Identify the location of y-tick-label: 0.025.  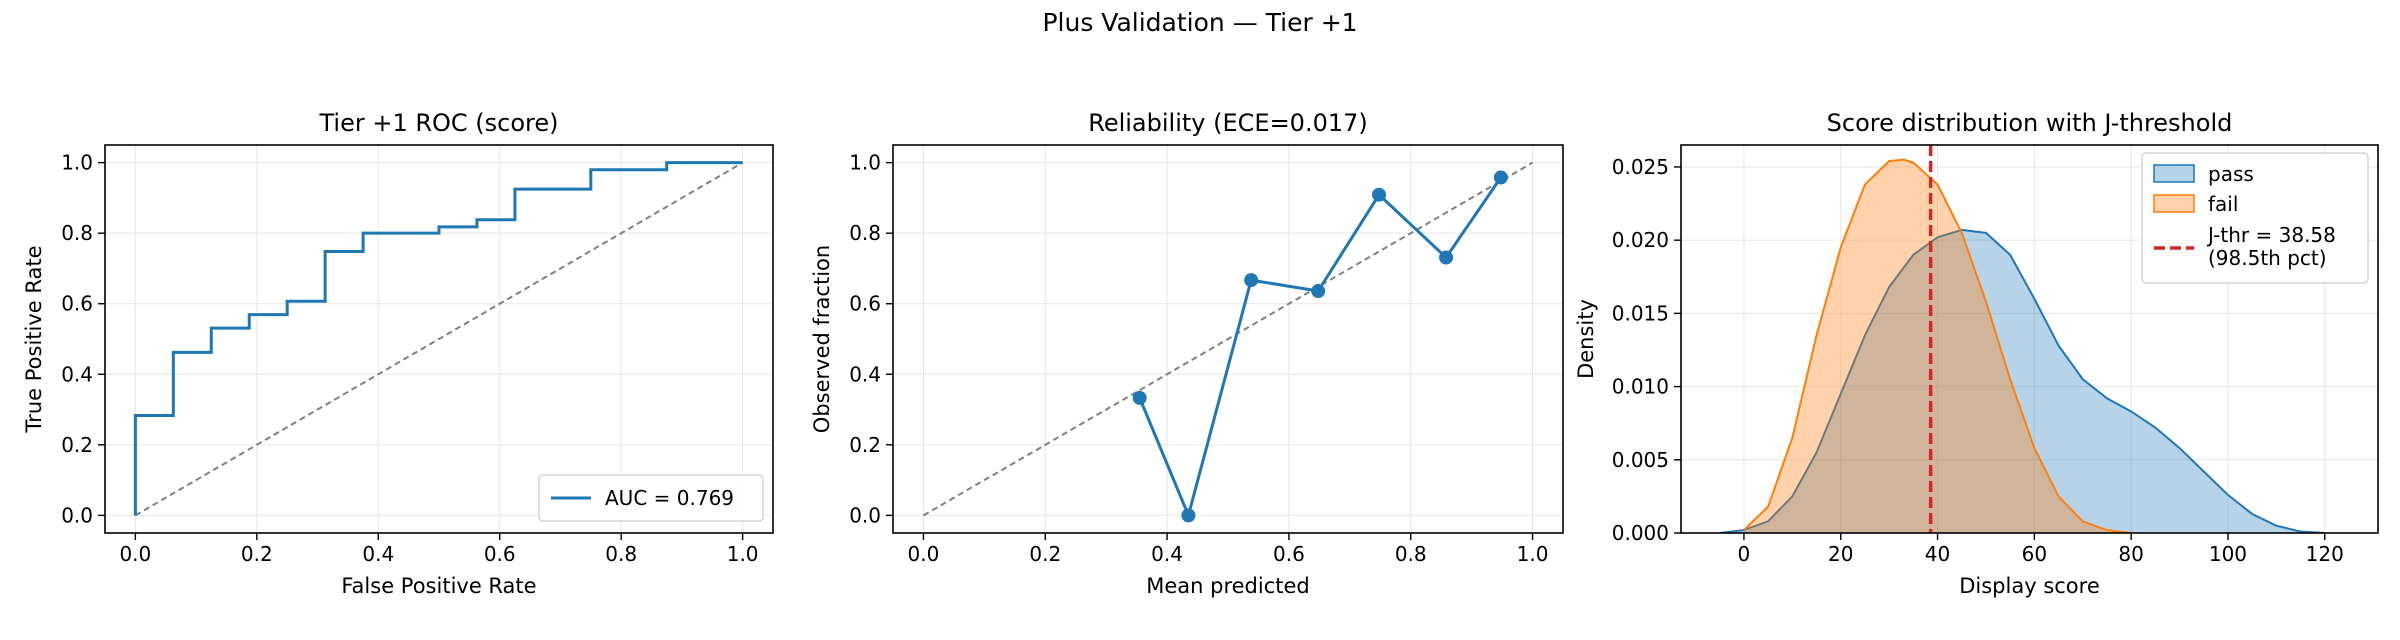
(1640, 167).